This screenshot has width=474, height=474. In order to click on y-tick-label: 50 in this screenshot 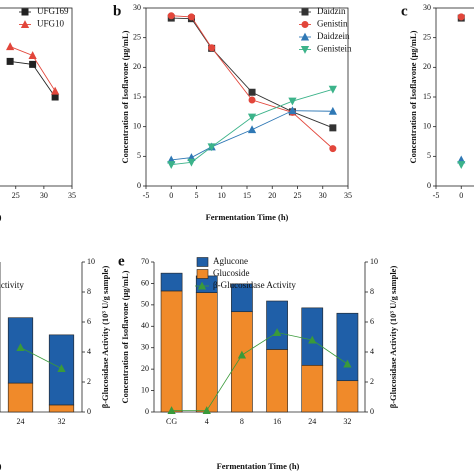, I will do `click(145, 304)`.